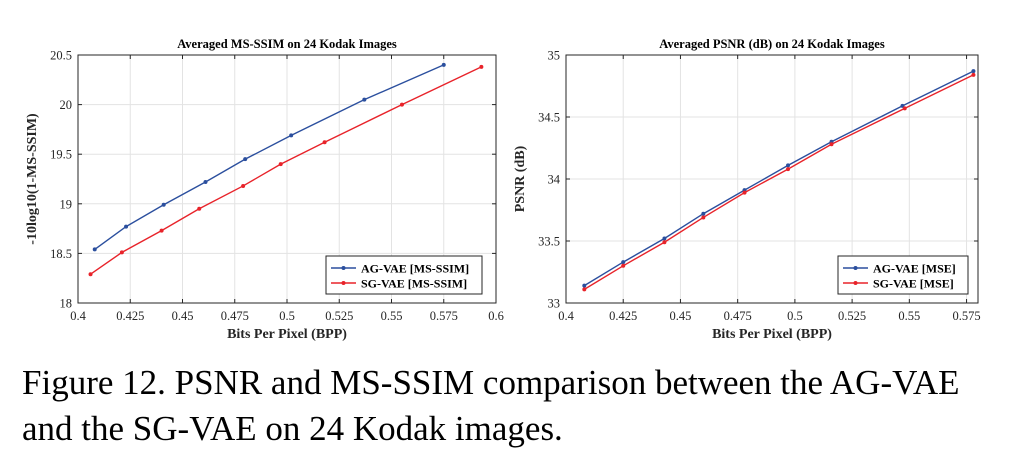 The height and width of the screenshot is (462, 1014). What do you see at coordinates (66, 105) in the screenshot?
I see `y-tick-label: 20` at bounding box center [66, 105].